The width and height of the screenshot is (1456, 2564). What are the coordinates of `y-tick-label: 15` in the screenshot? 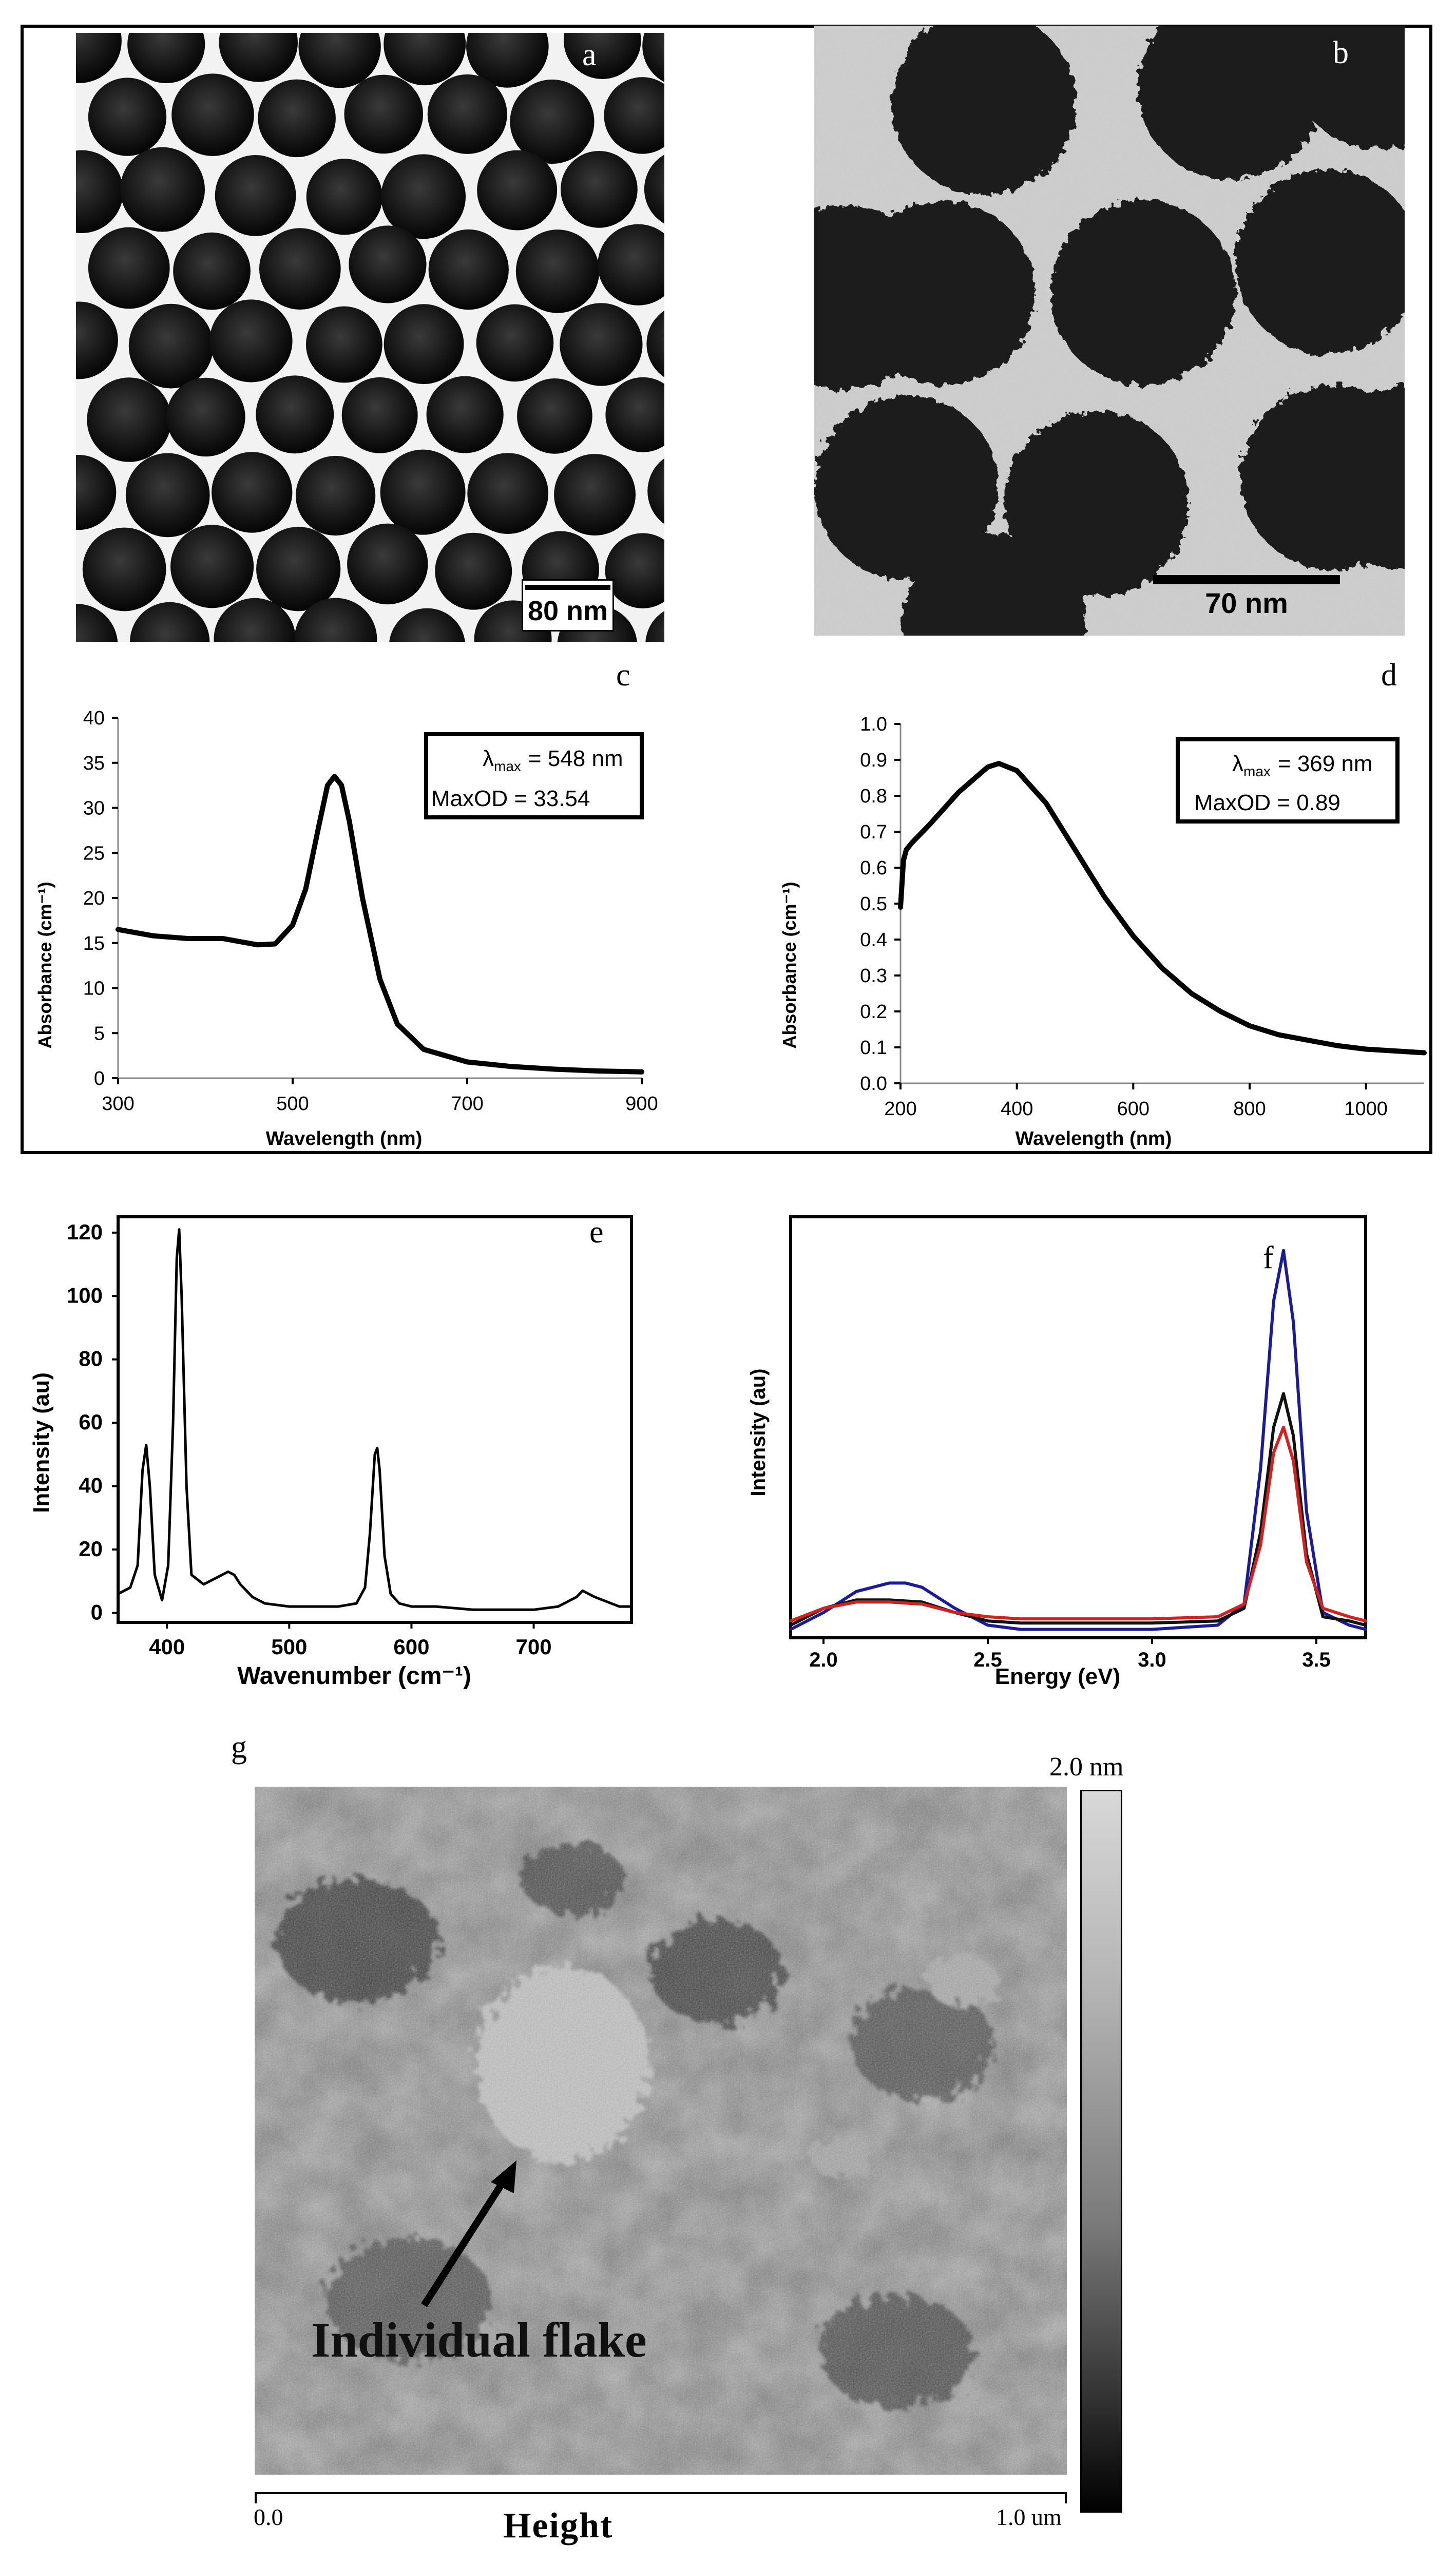 It's located at (94, 943).